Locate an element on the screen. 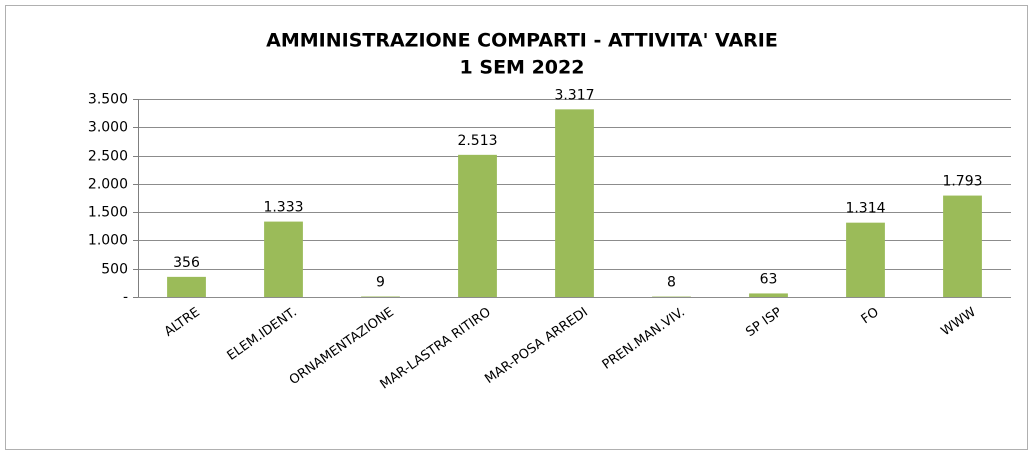  y-tick-label: 3.500 is located at coordinates (108, 100).